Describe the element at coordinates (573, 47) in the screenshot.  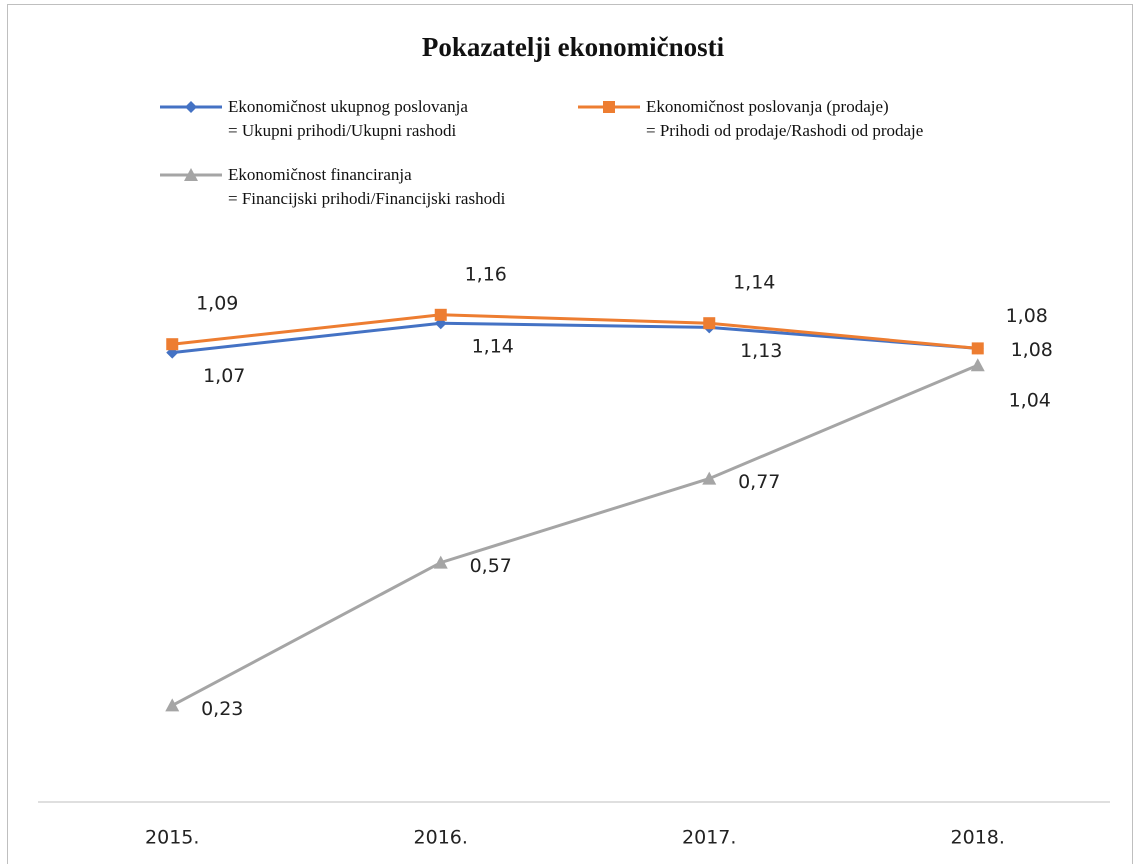
I see `chart-title: Pokazatelji ekonomičnosti` at that location.